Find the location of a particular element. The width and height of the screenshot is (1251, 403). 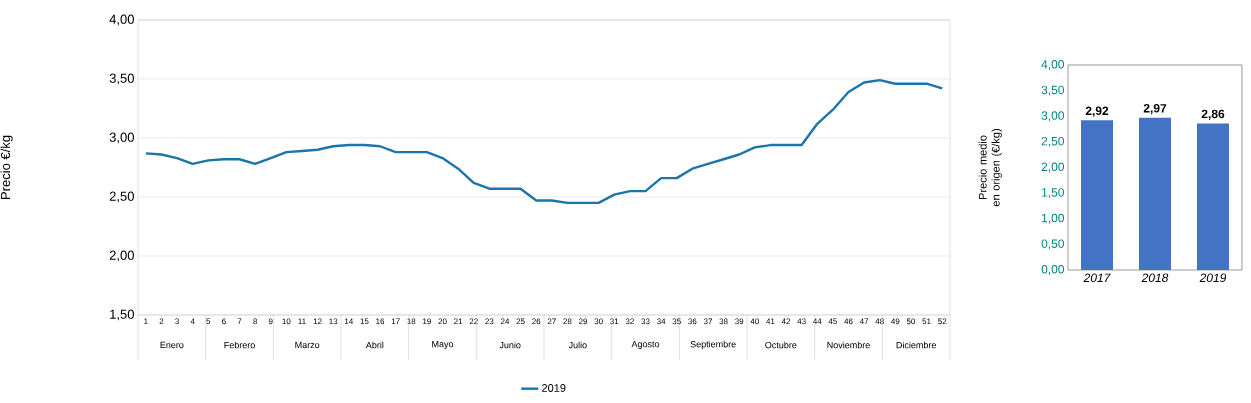

x-tick-label: 2017 is located at coordinates (1097, 278).